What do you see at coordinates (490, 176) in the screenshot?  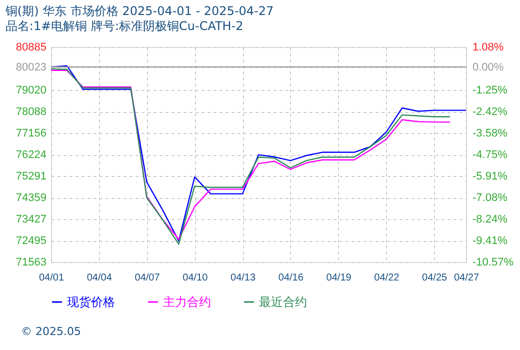 I see `y2-tick-label: -5.91%` at bounding box center [490, 176].